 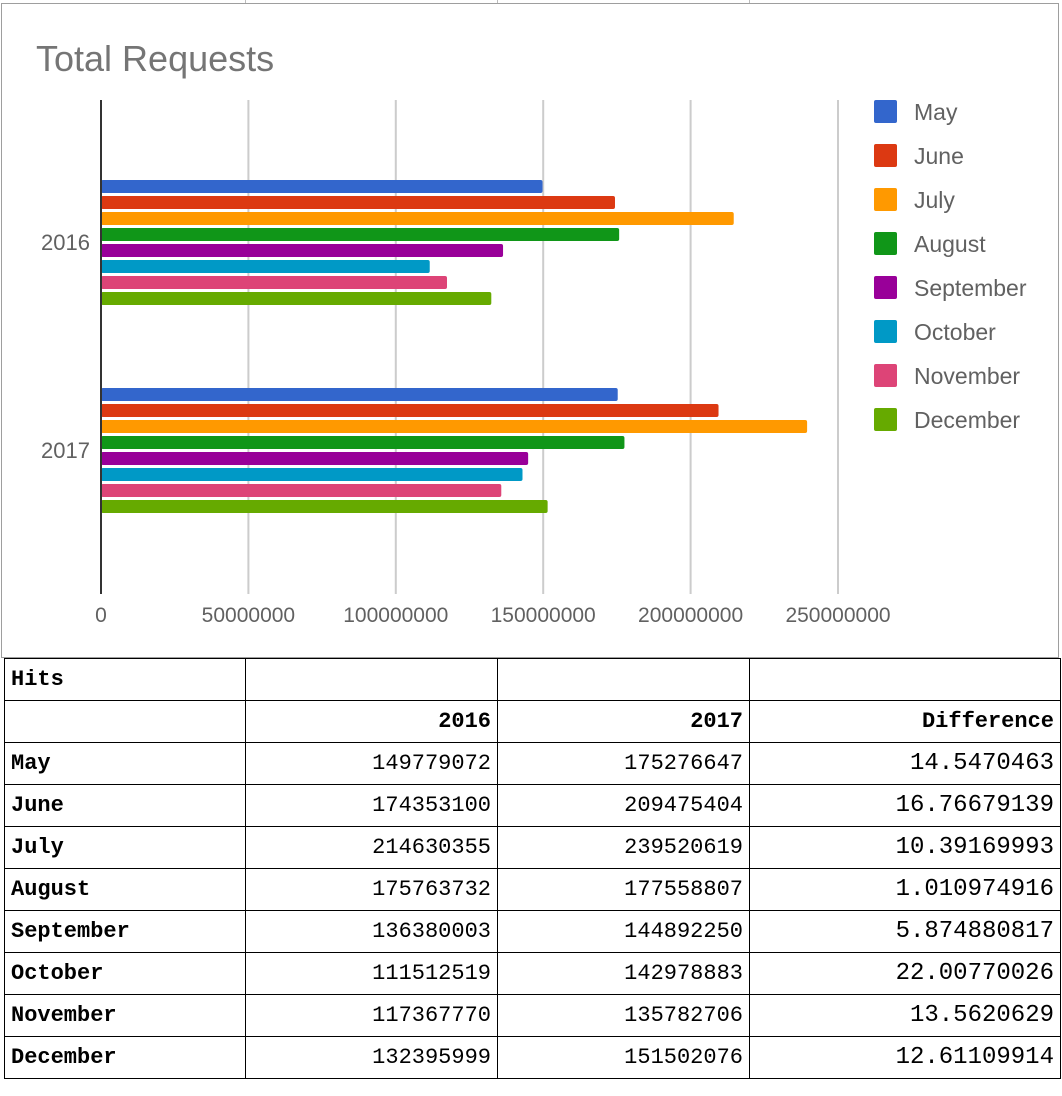 I want to click on table-header-row: 2016 2017 Difference, so click(x=532, y=721).